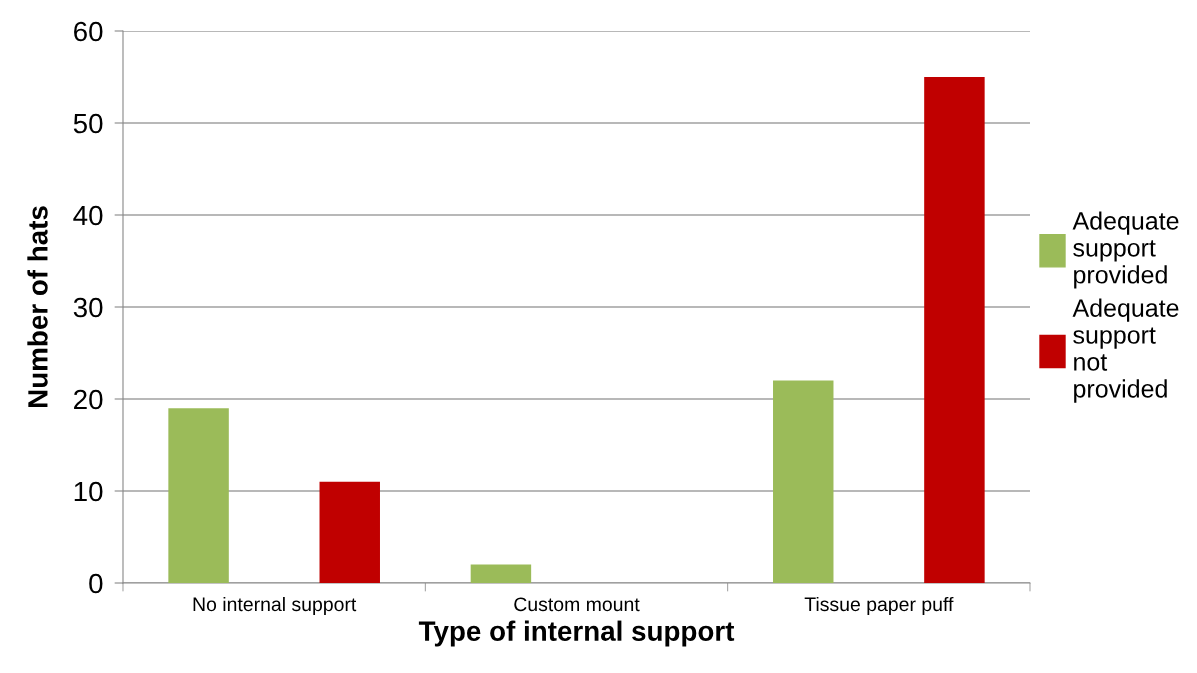  What do you see at coordinates (1125, 350) in the screenshot?
I see `legend-label: Adequate support not provided` at bounding box center [1125, 350].